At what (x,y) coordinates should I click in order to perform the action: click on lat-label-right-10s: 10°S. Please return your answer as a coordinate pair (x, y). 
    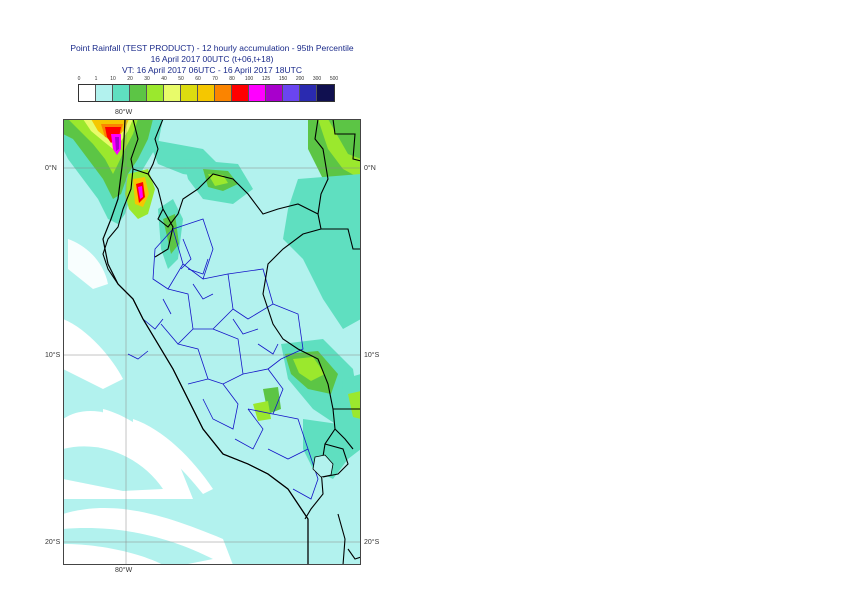
    Looking at the image, I should click on (372, 355).